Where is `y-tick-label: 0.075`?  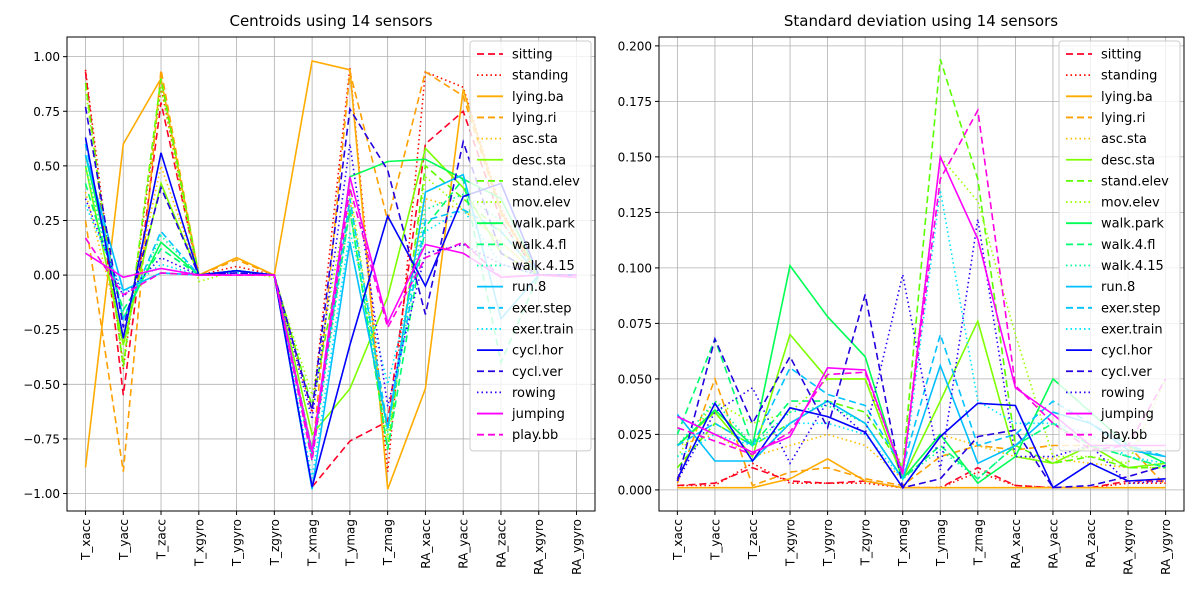 y-tick-label: 0.075 is located at coordinates (635, 324).